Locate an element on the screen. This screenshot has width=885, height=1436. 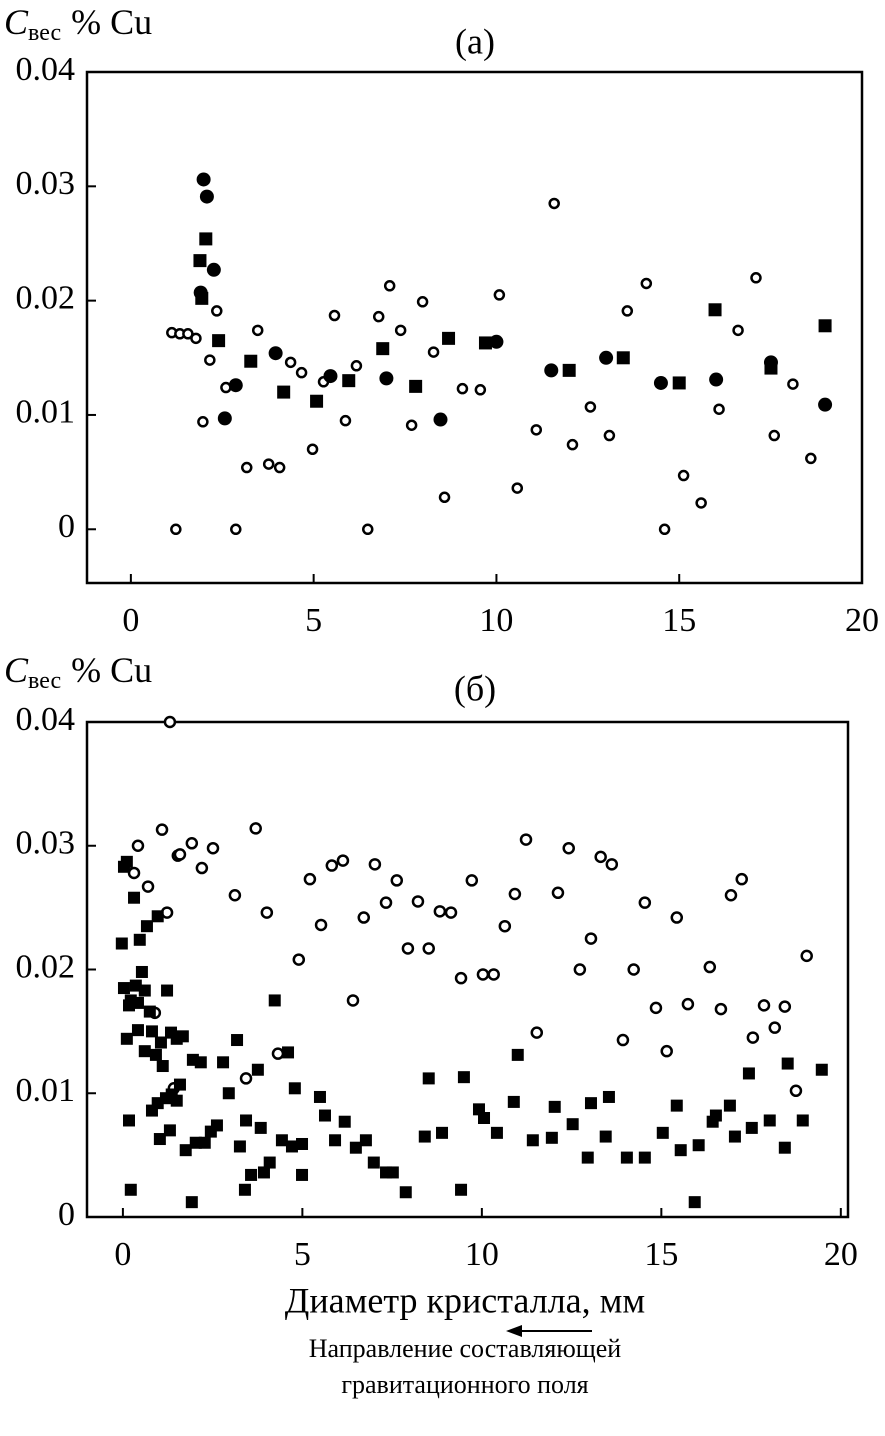
annotation: гравитационного поля is located at coordinates (464, 1384).